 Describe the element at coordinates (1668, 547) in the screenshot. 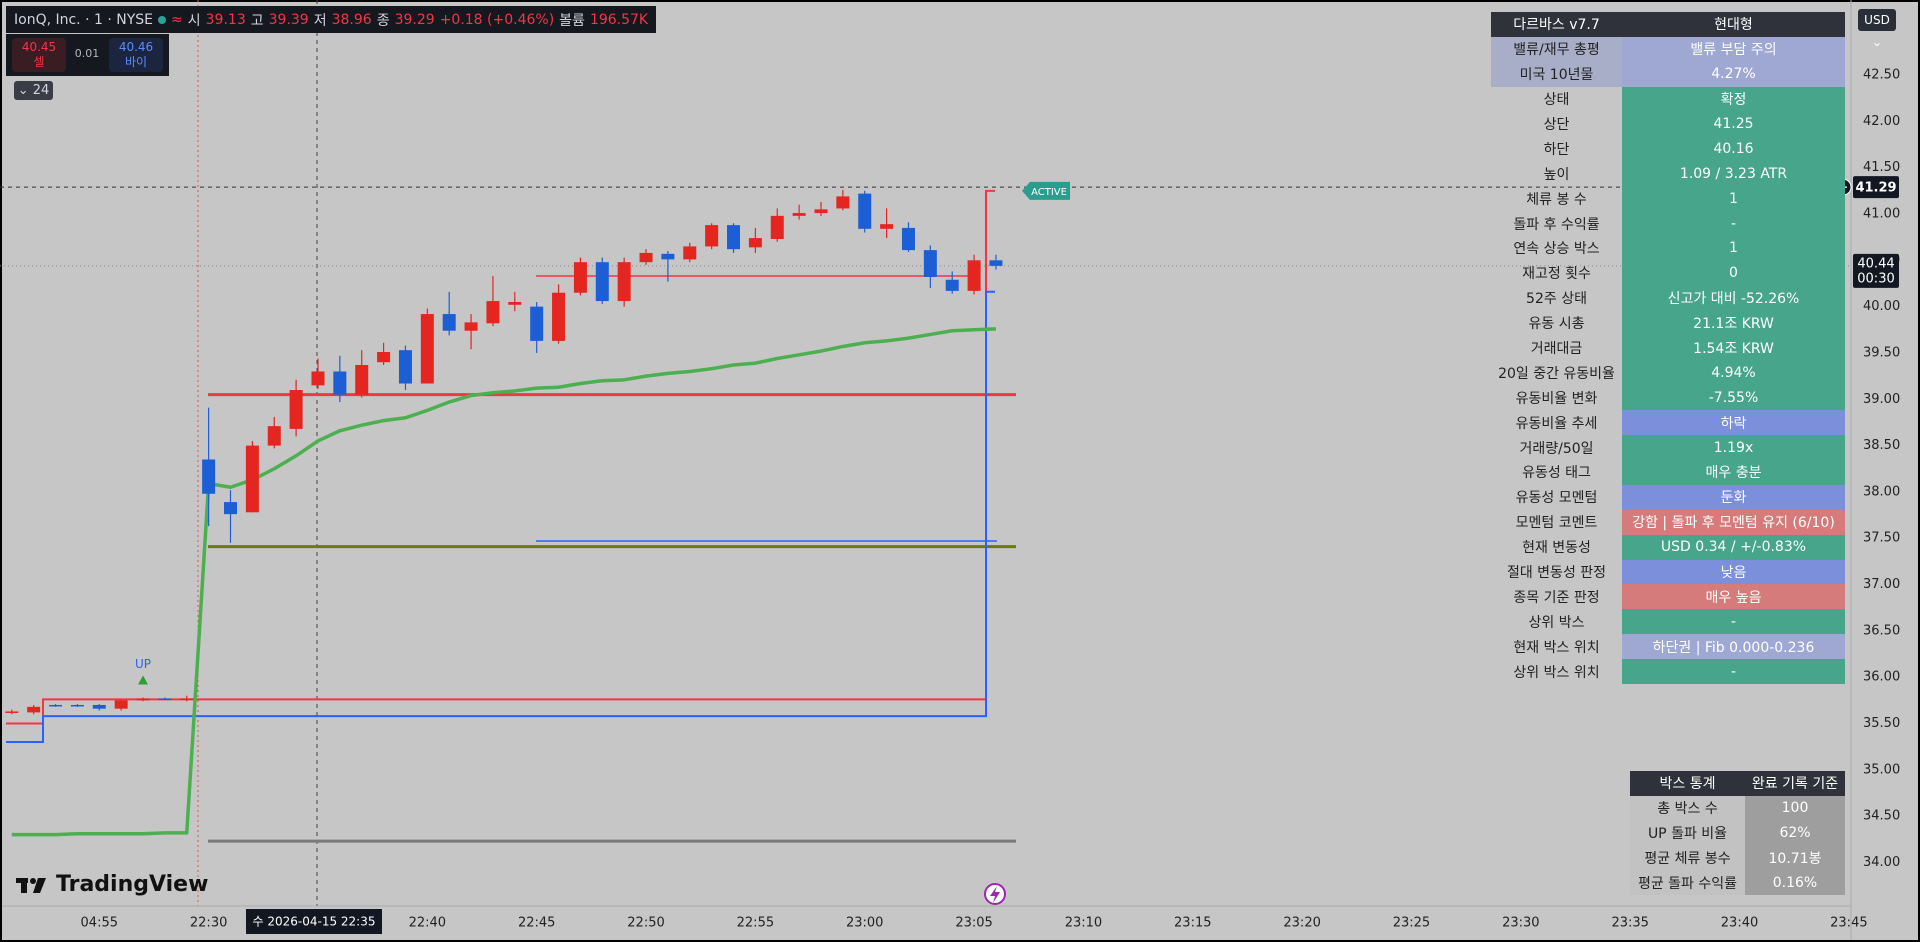

I see `table-row: 현재 변동성 USD 0.34 / +/-0.83%` at that location.